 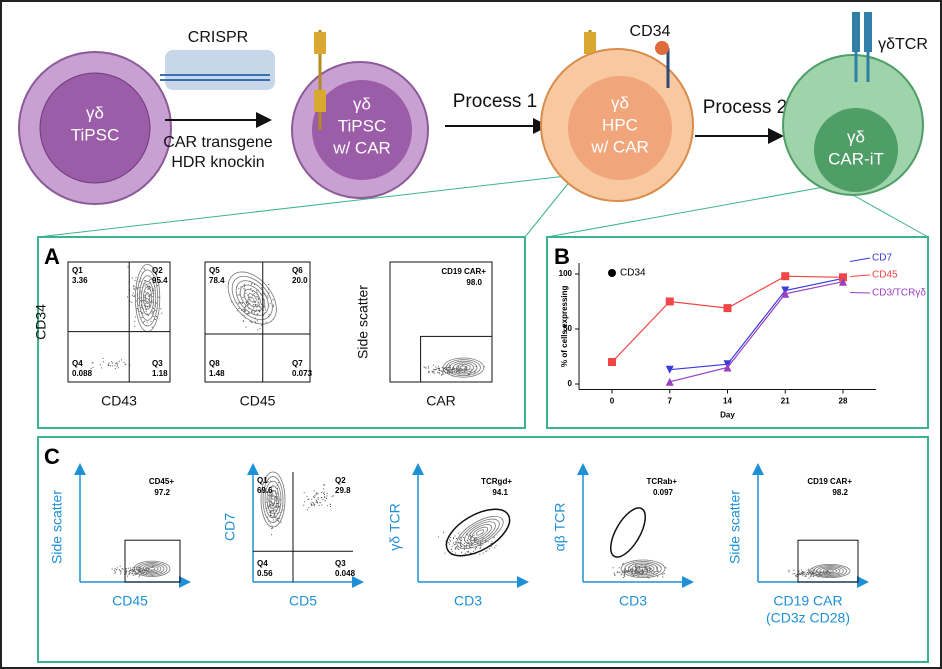 What do you see at coordinates (756, 324) in the screenshot?
I see `series-line` at bounding box center [756, 324].